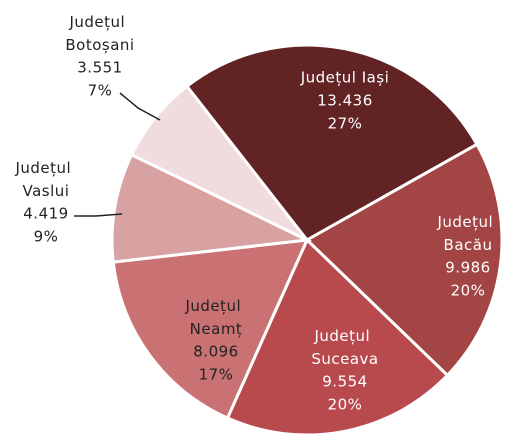 This screenshot has height=442, width=517. I want to click on label-line: Bacău, so click(468, 245).